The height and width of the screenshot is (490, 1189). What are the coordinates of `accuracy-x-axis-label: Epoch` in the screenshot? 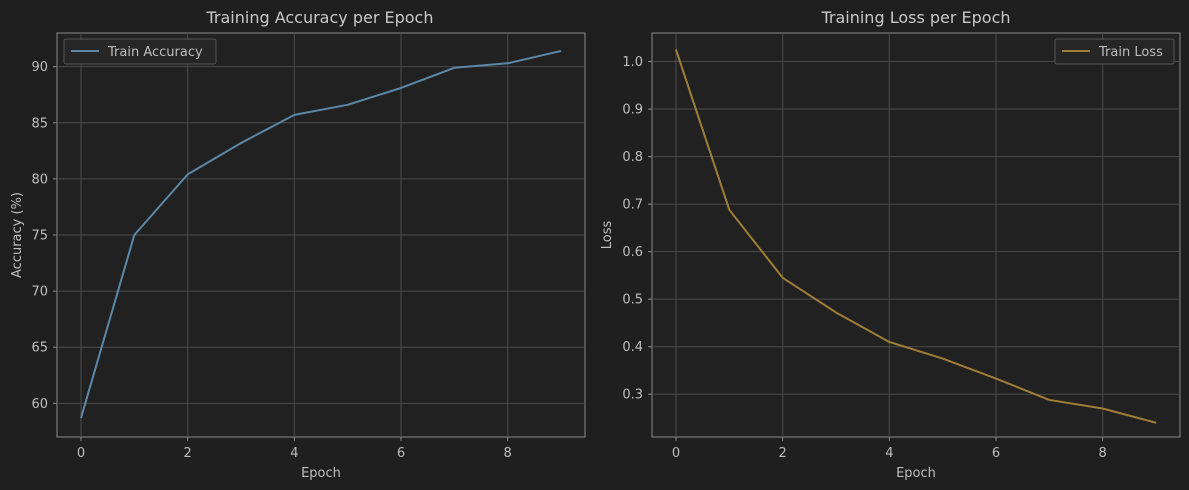 It's located at (321, 473).